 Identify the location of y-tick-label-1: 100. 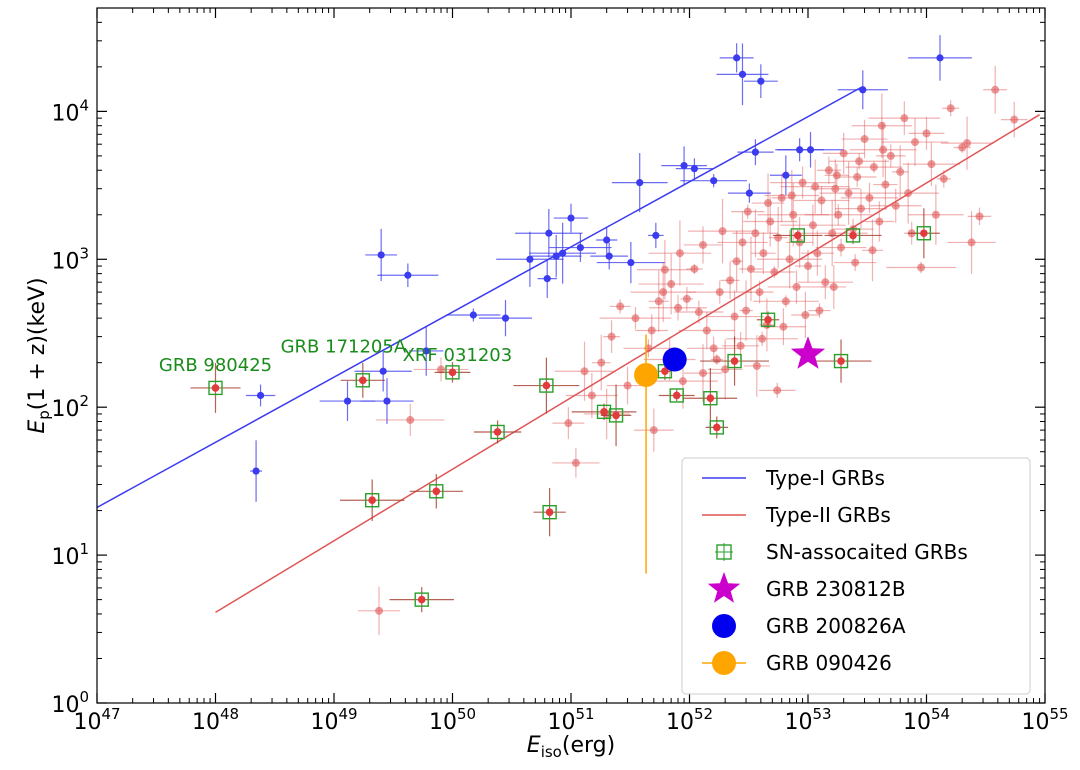
(70, 703).